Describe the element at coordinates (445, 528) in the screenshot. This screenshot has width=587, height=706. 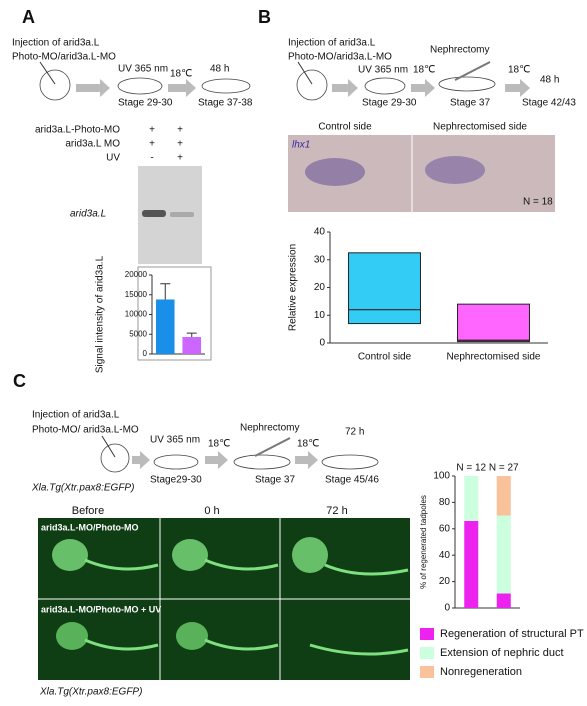
I see `y-tick-label: 60` at that location.